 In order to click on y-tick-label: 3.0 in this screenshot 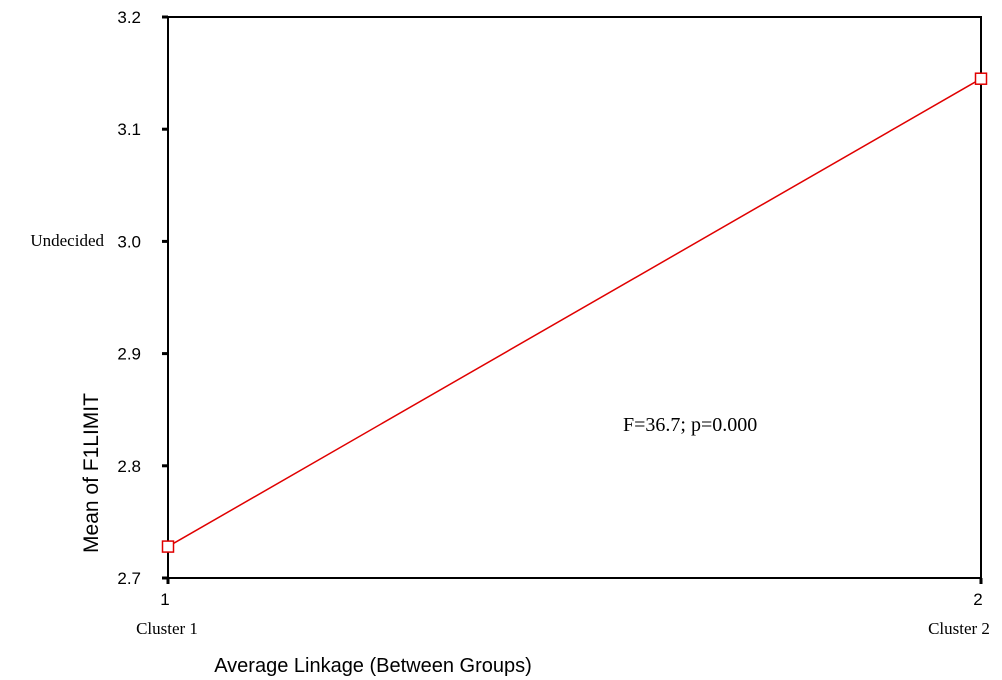, I will do `click(129, 241)`.